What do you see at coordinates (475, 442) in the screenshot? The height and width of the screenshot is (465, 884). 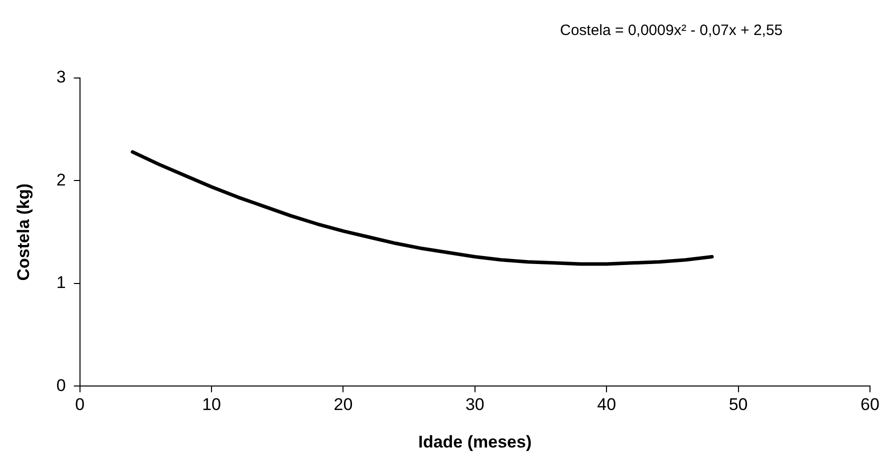 I see `x-axis-title: Idade (meses)` at bounding box center [475, 442].